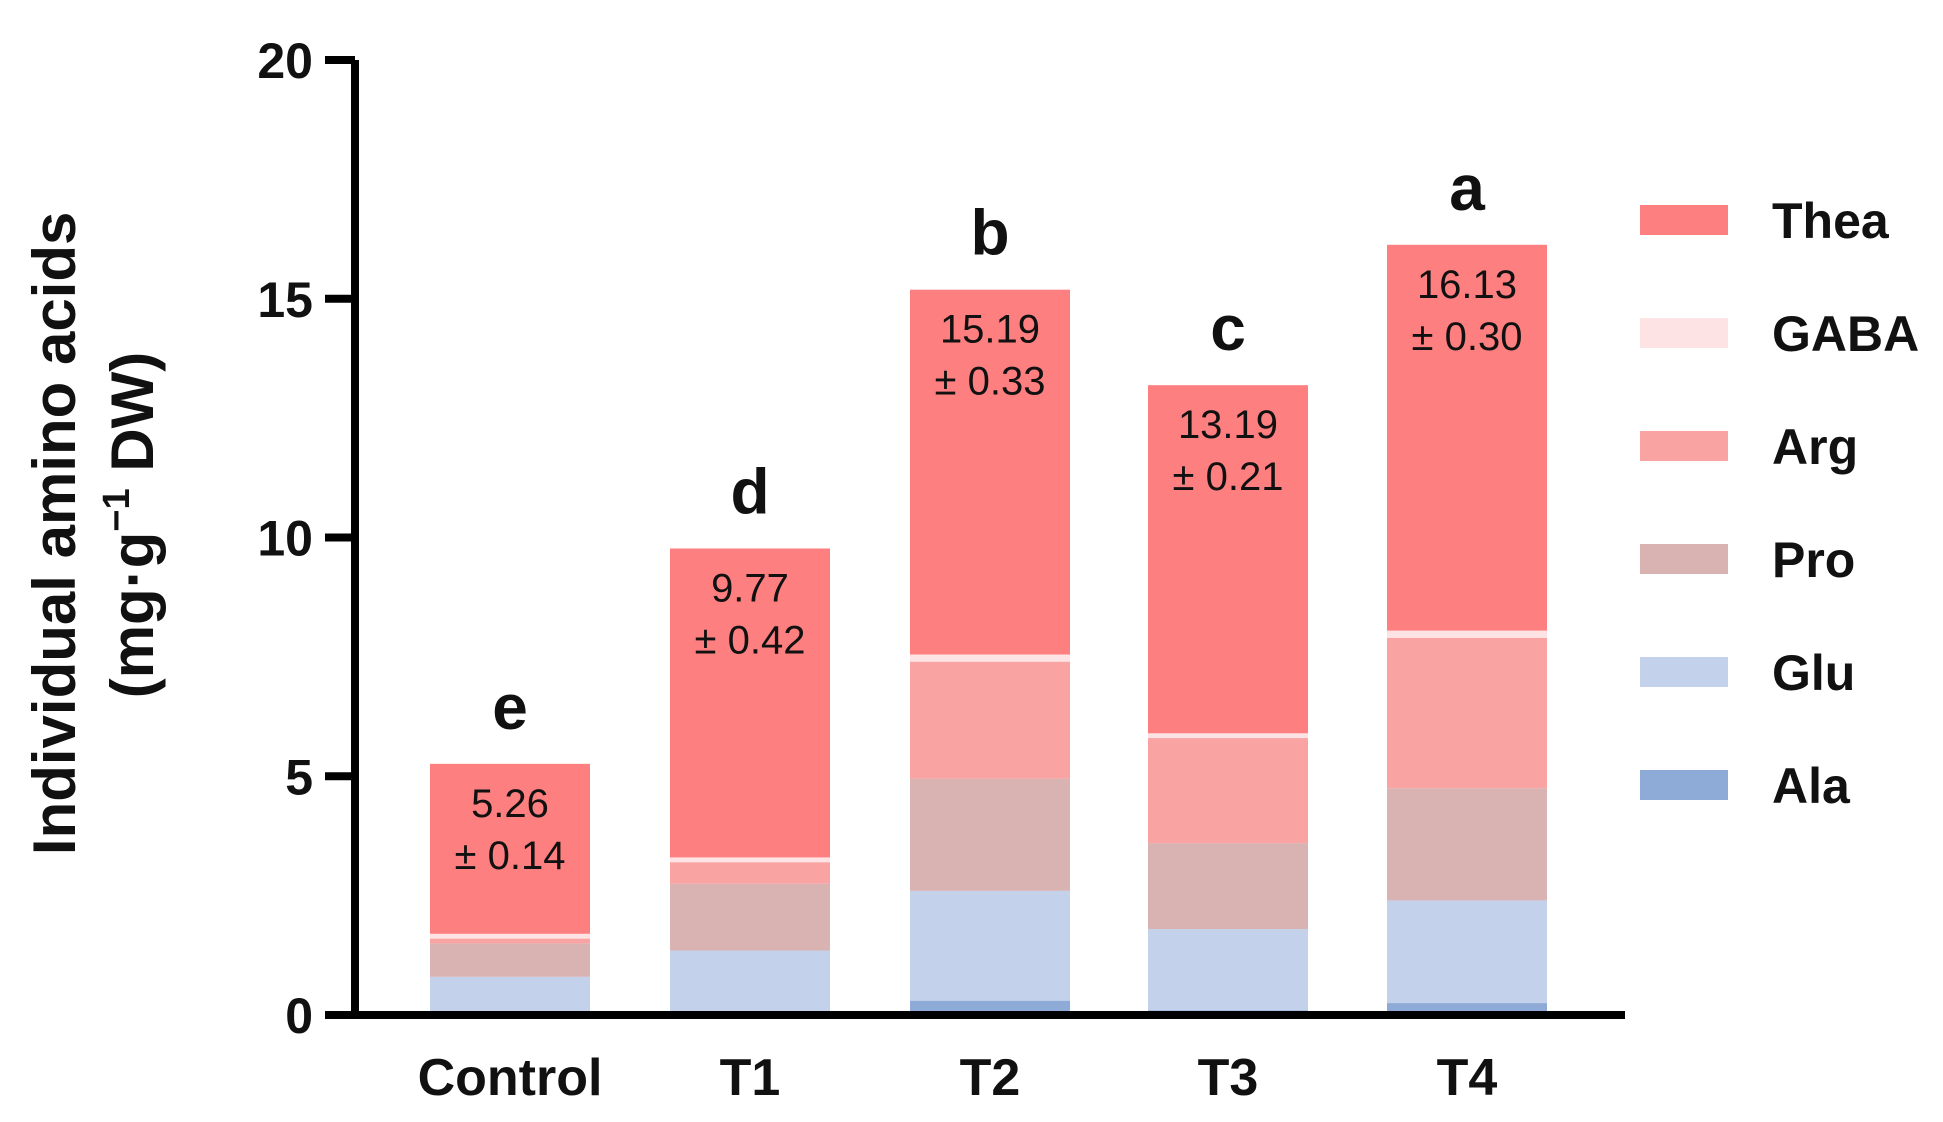 This screenshot has width=1943, height=1122. Describe the element at coordinates (1779, 503) in the screenshot. I see `legend: Thea GABA Arg Pro Glu Ala` at that location.